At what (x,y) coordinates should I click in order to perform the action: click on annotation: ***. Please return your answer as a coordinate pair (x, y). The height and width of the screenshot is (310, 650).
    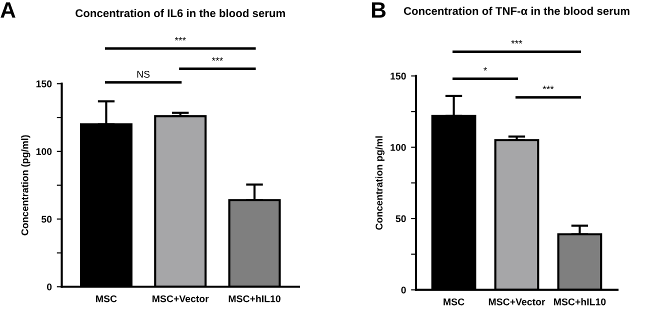
    Looking at the image, I should click on (548, 88).